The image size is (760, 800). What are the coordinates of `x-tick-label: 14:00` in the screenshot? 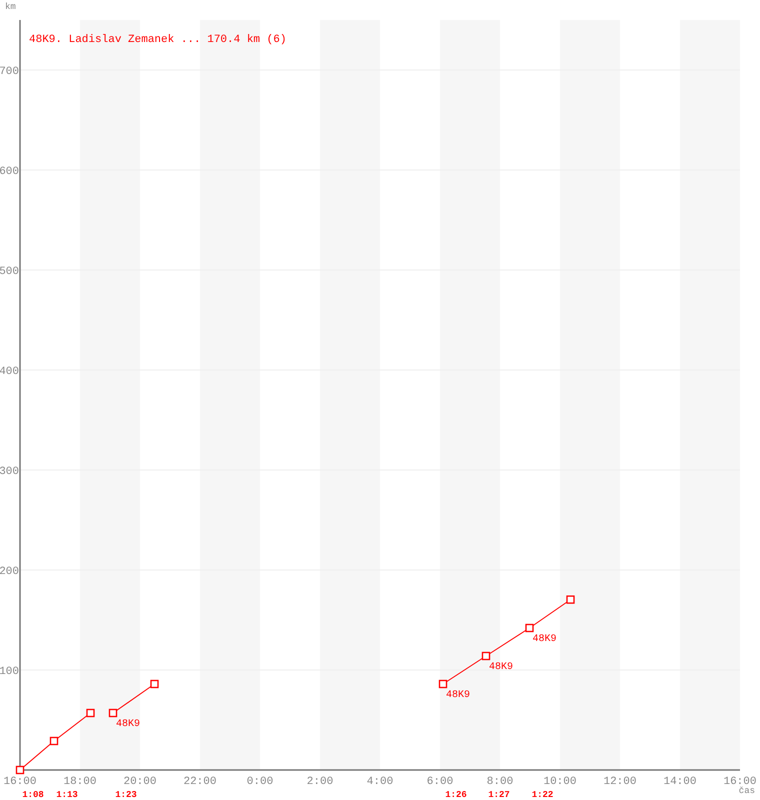 It's located at (680, 782).